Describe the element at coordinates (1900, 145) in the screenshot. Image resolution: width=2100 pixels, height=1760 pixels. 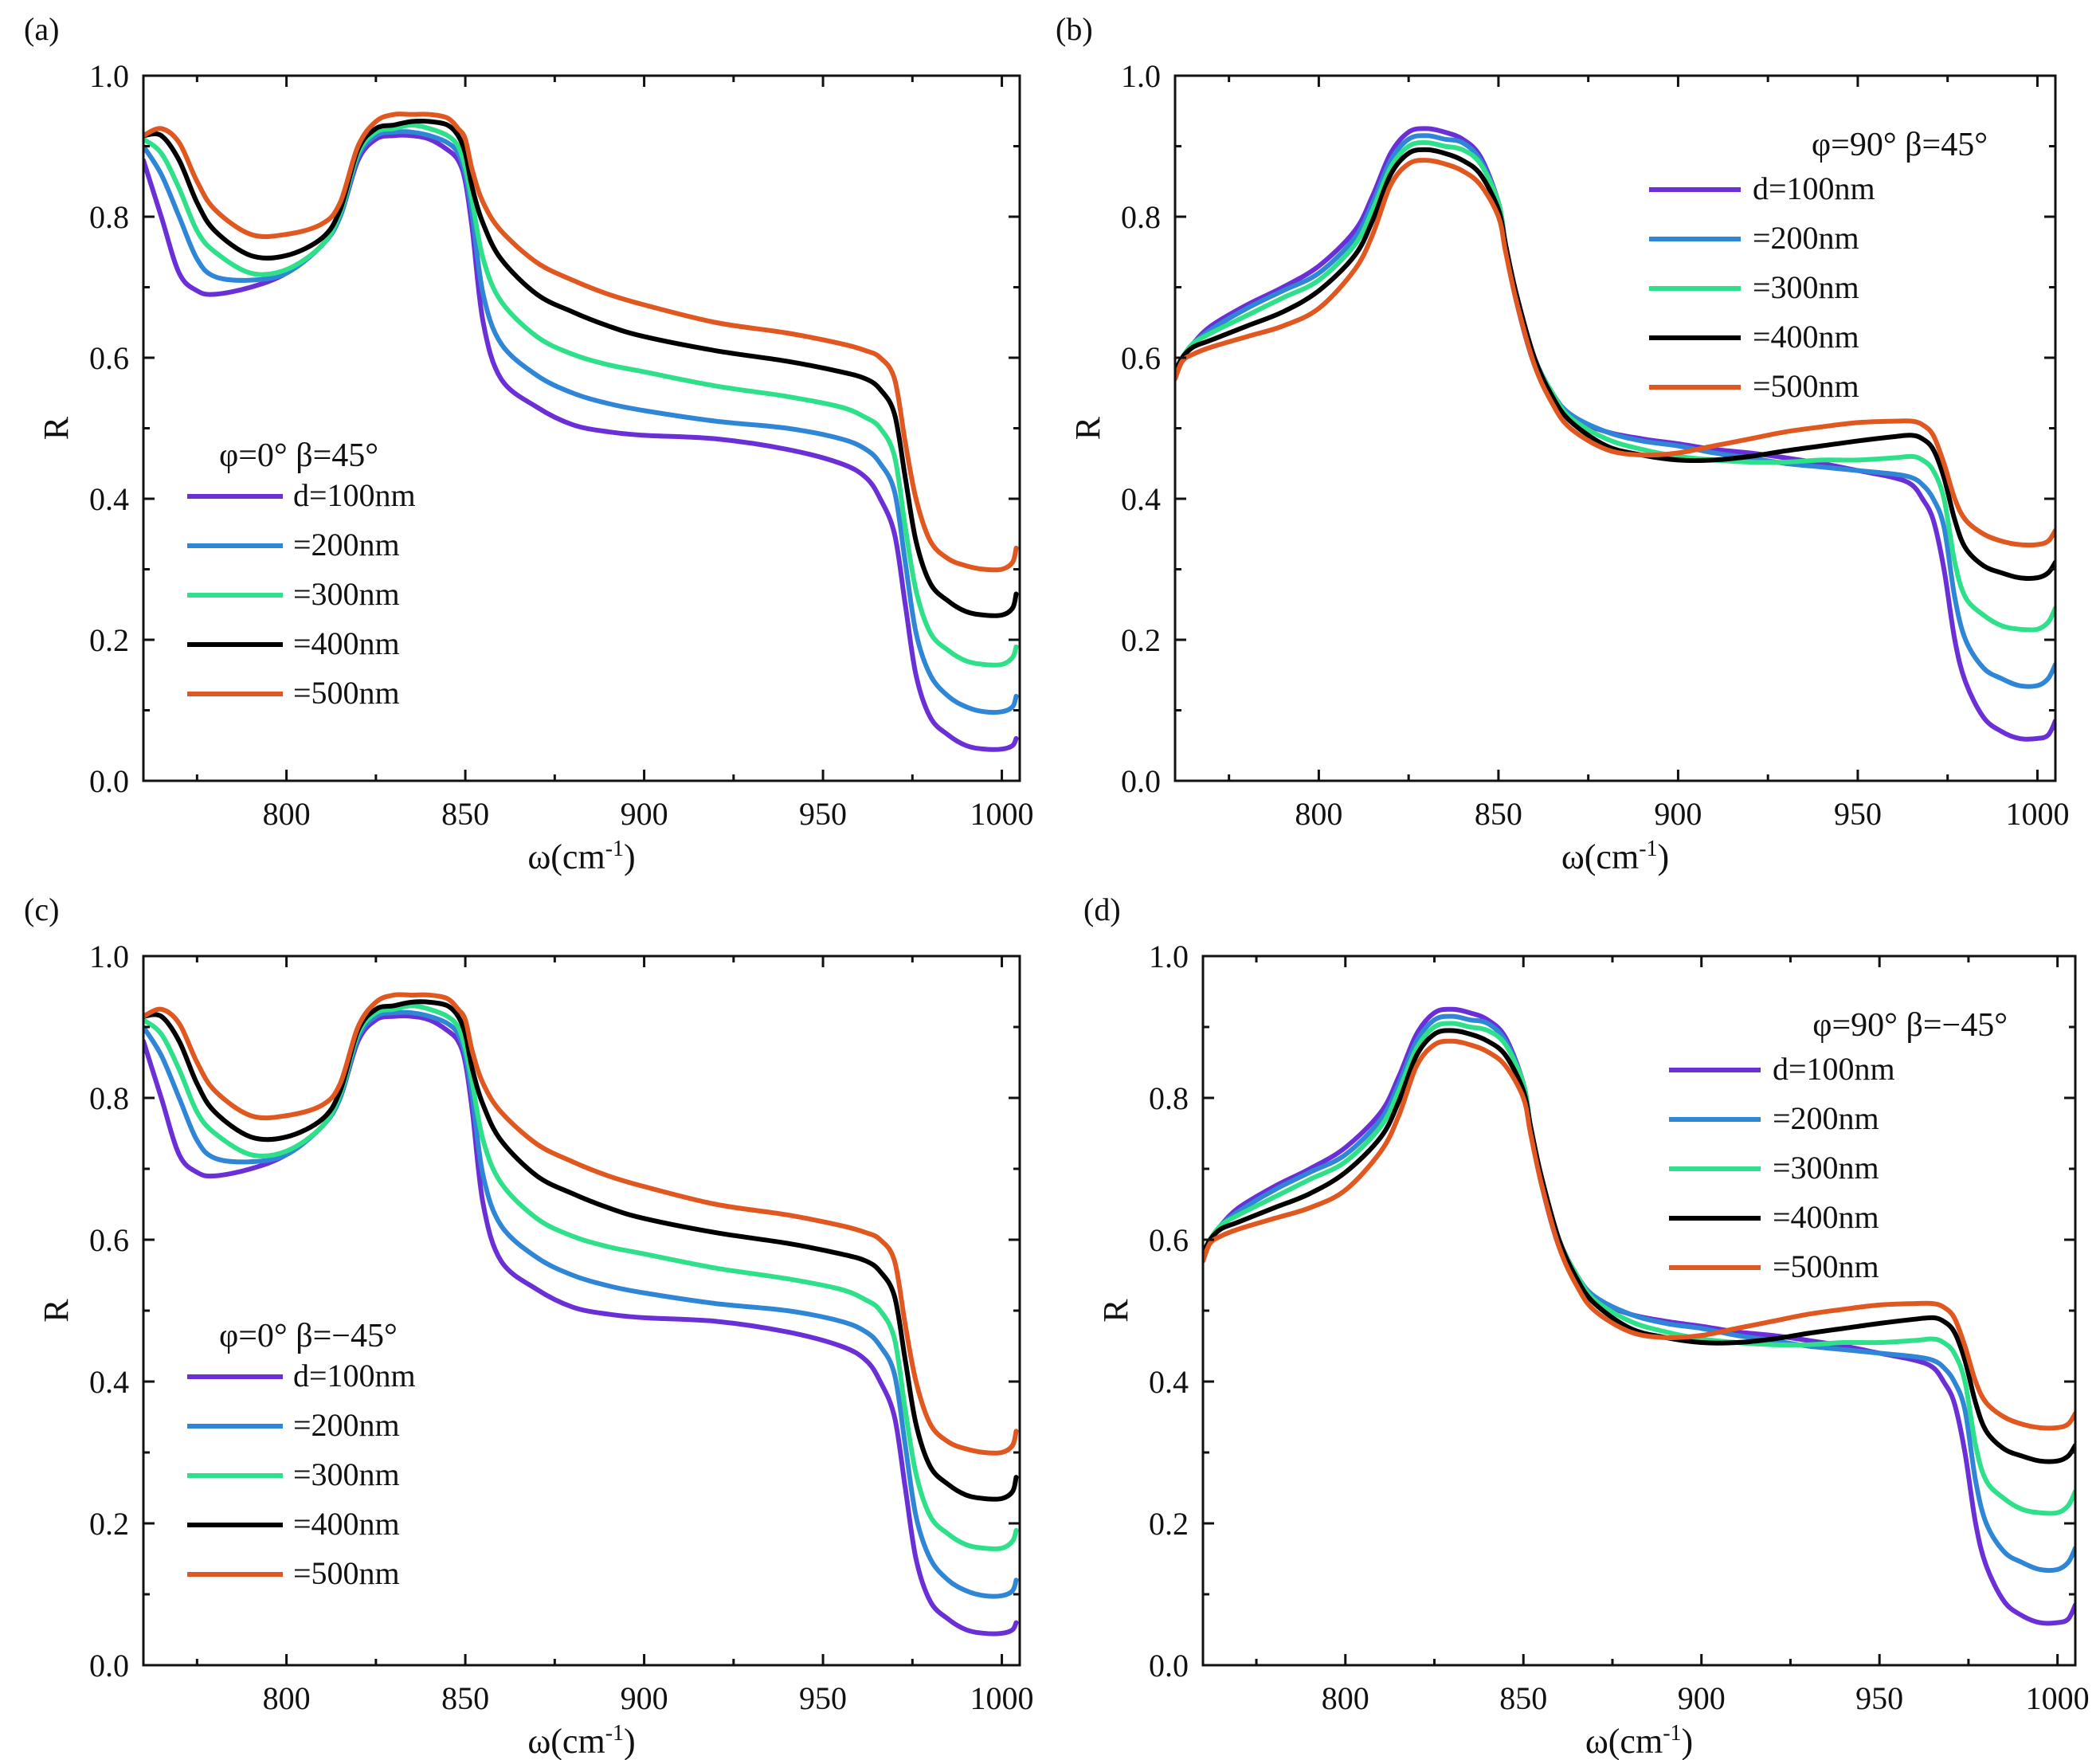
I see `legend-title: φ=90° β=45°` at that location.